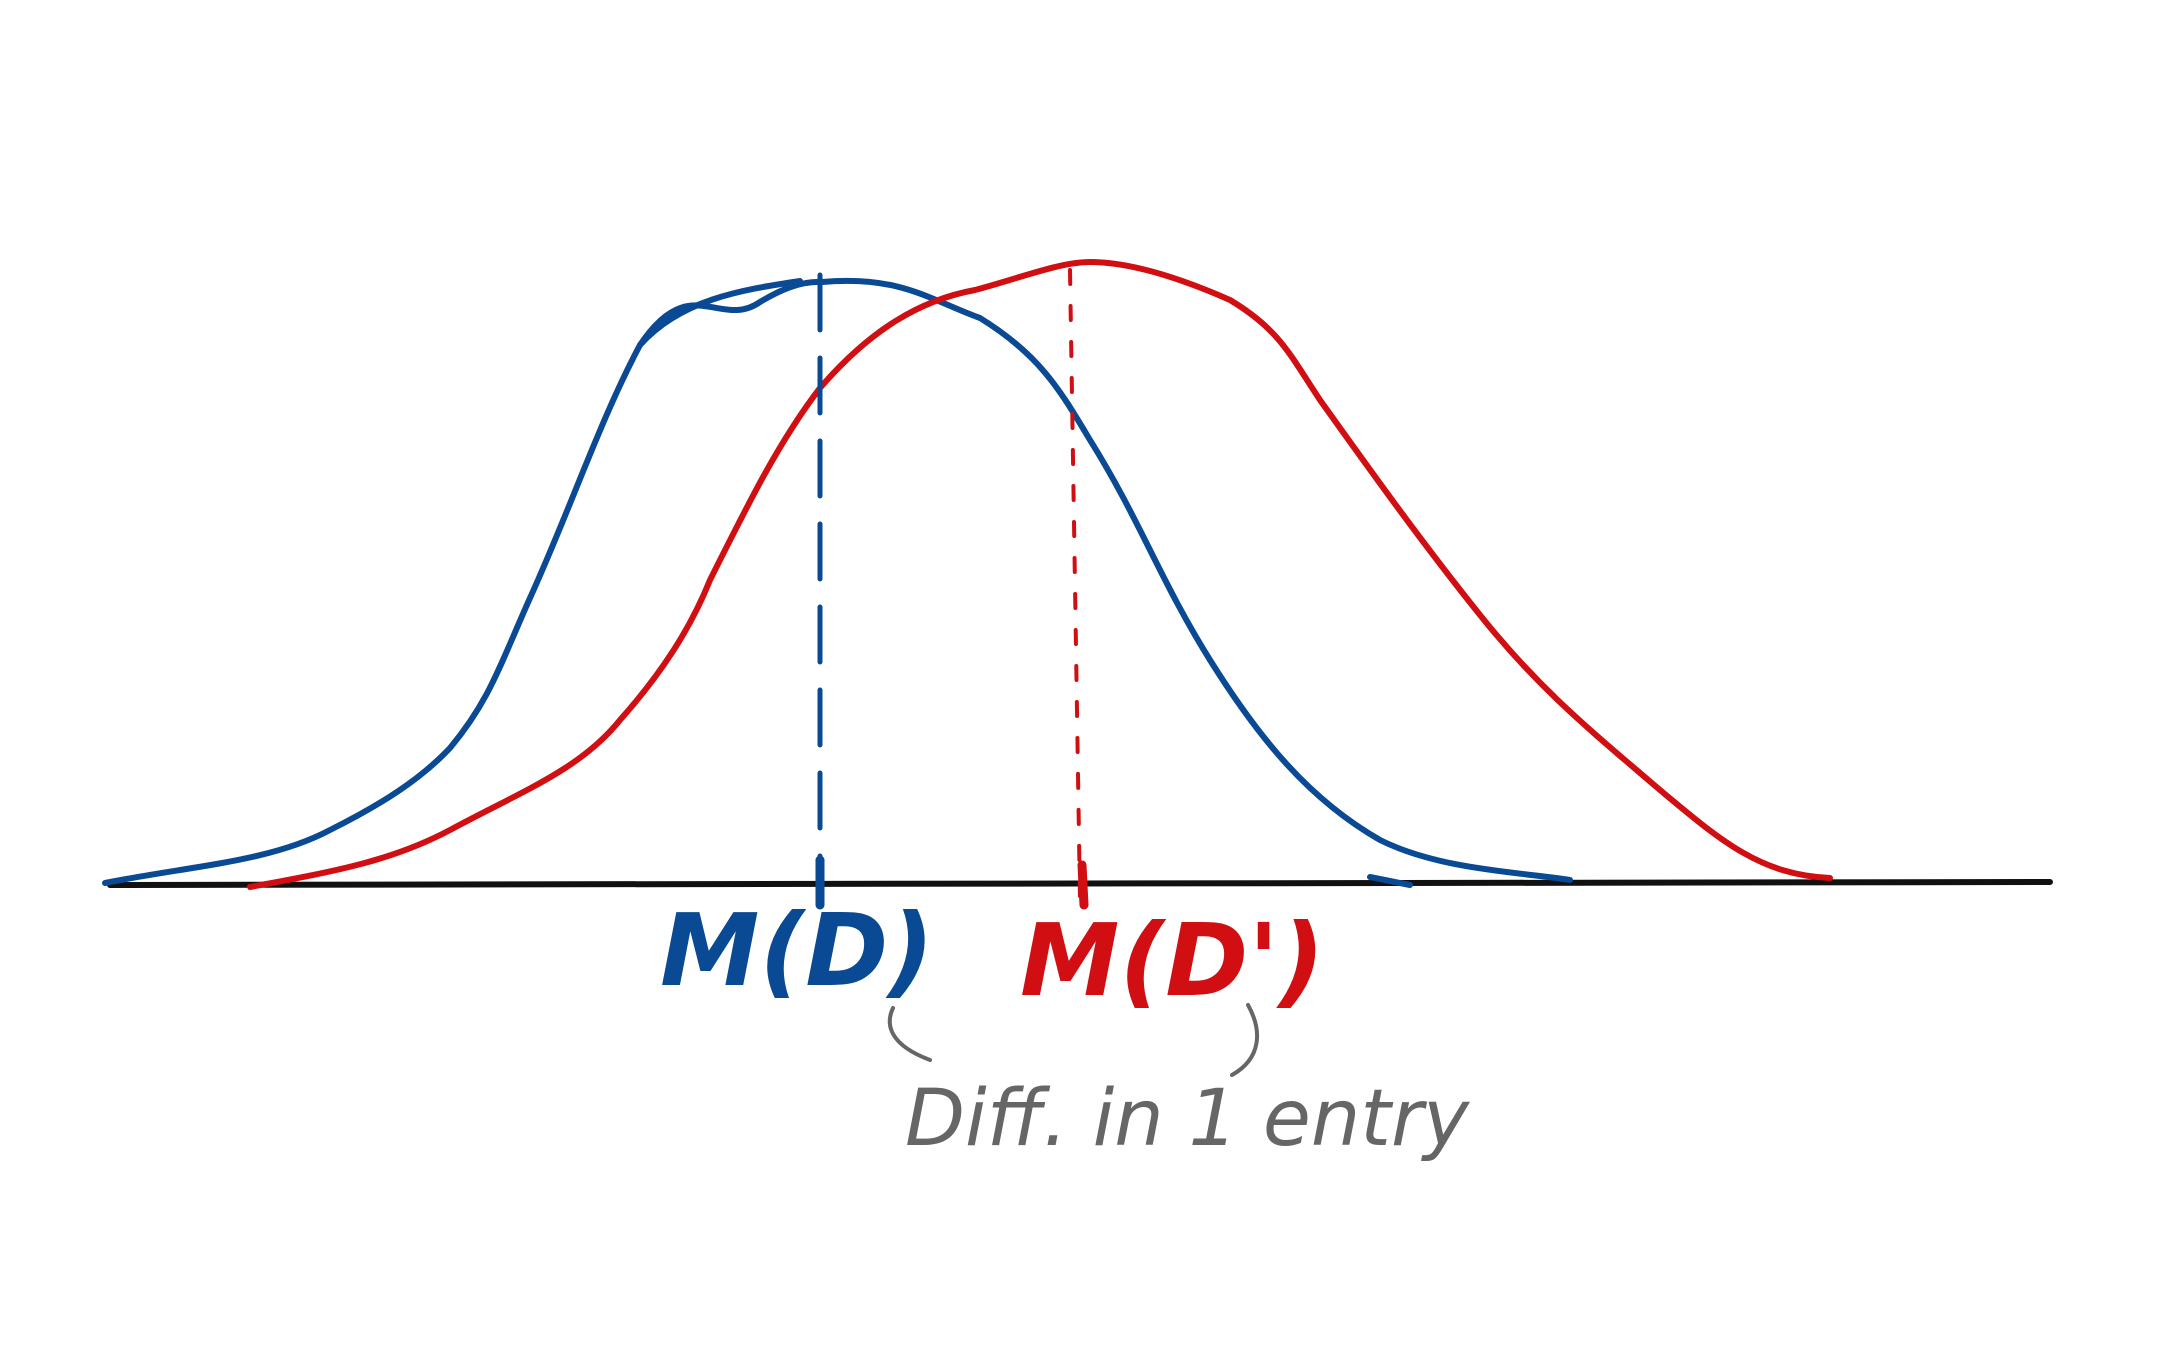 The image size is (2160, 1350). What do you see at coordinates (1172, 960) in the screenshot?
I see `red-curve-label: M(D')` at bounding box center [1172, 960].